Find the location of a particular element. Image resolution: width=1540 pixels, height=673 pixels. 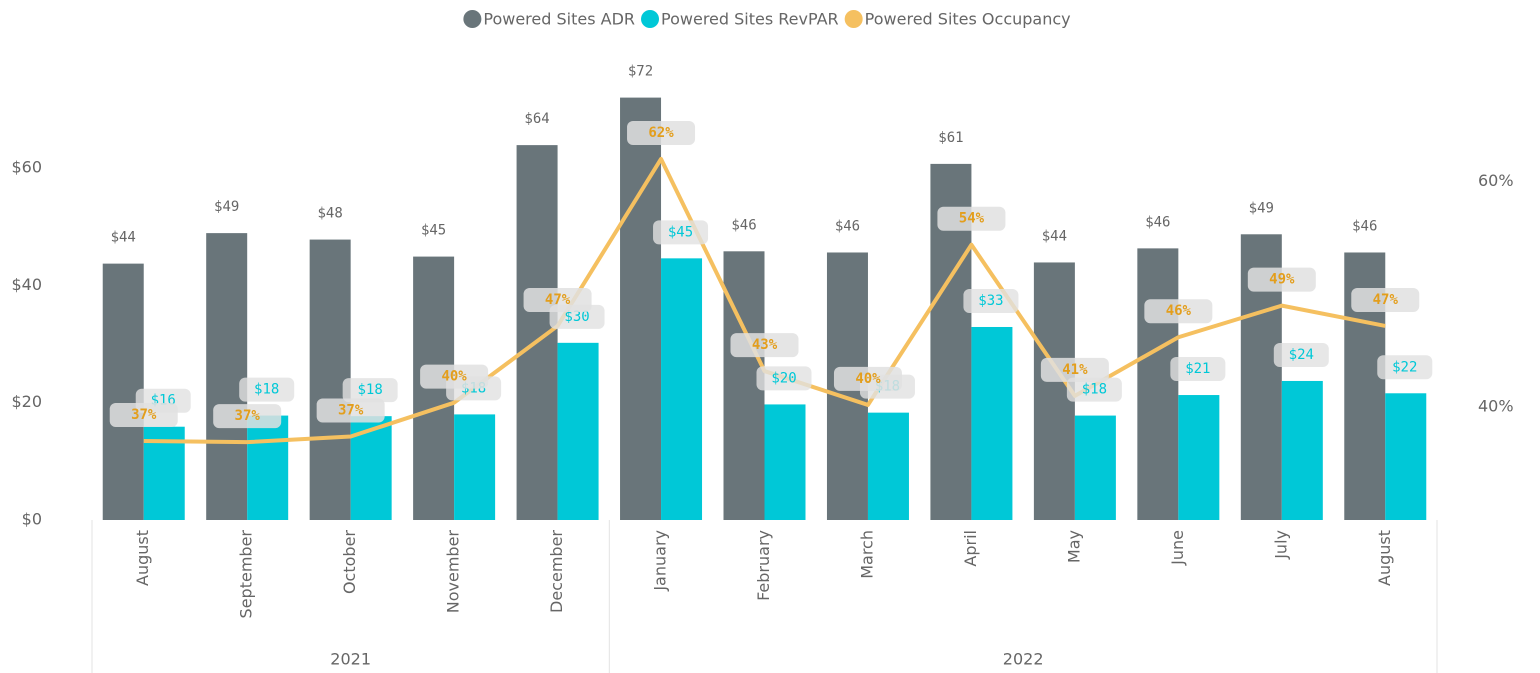

data-label: $61 is located at coordinates (950, 138).